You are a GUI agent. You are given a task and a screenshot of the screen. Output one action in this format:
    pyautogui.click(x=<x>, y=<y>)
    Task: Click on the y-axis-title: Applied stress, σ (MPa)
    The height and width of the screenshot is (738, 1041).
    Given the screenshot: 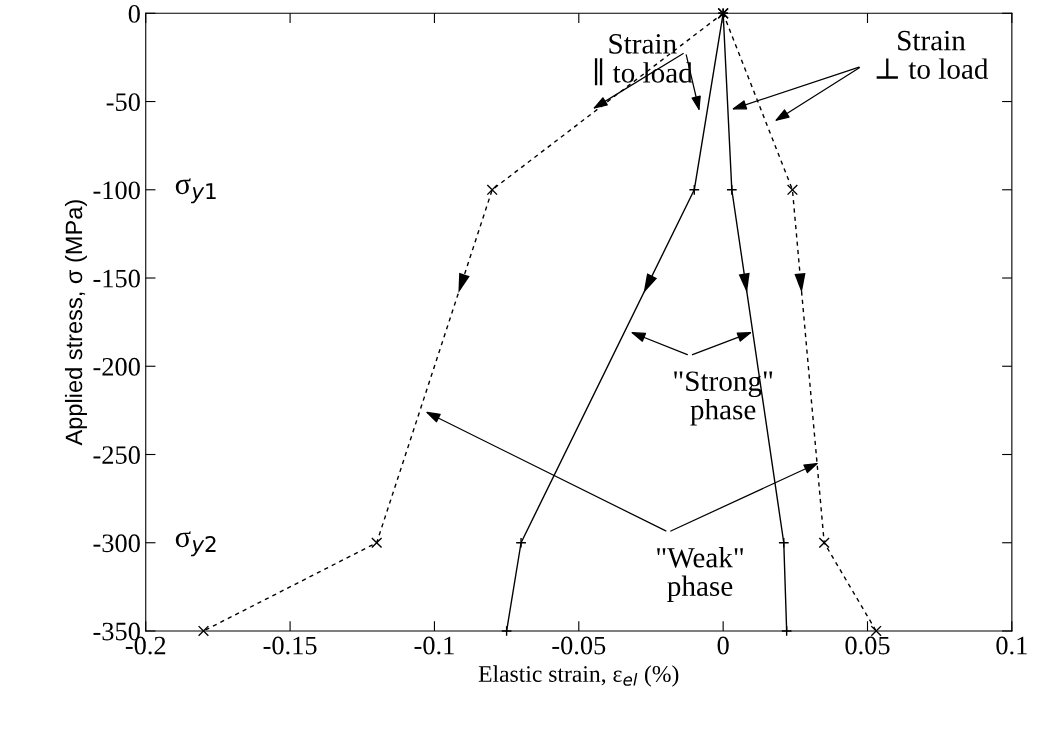 What is the action you would take?
    pyautogui.click(x=75, y=323)
    